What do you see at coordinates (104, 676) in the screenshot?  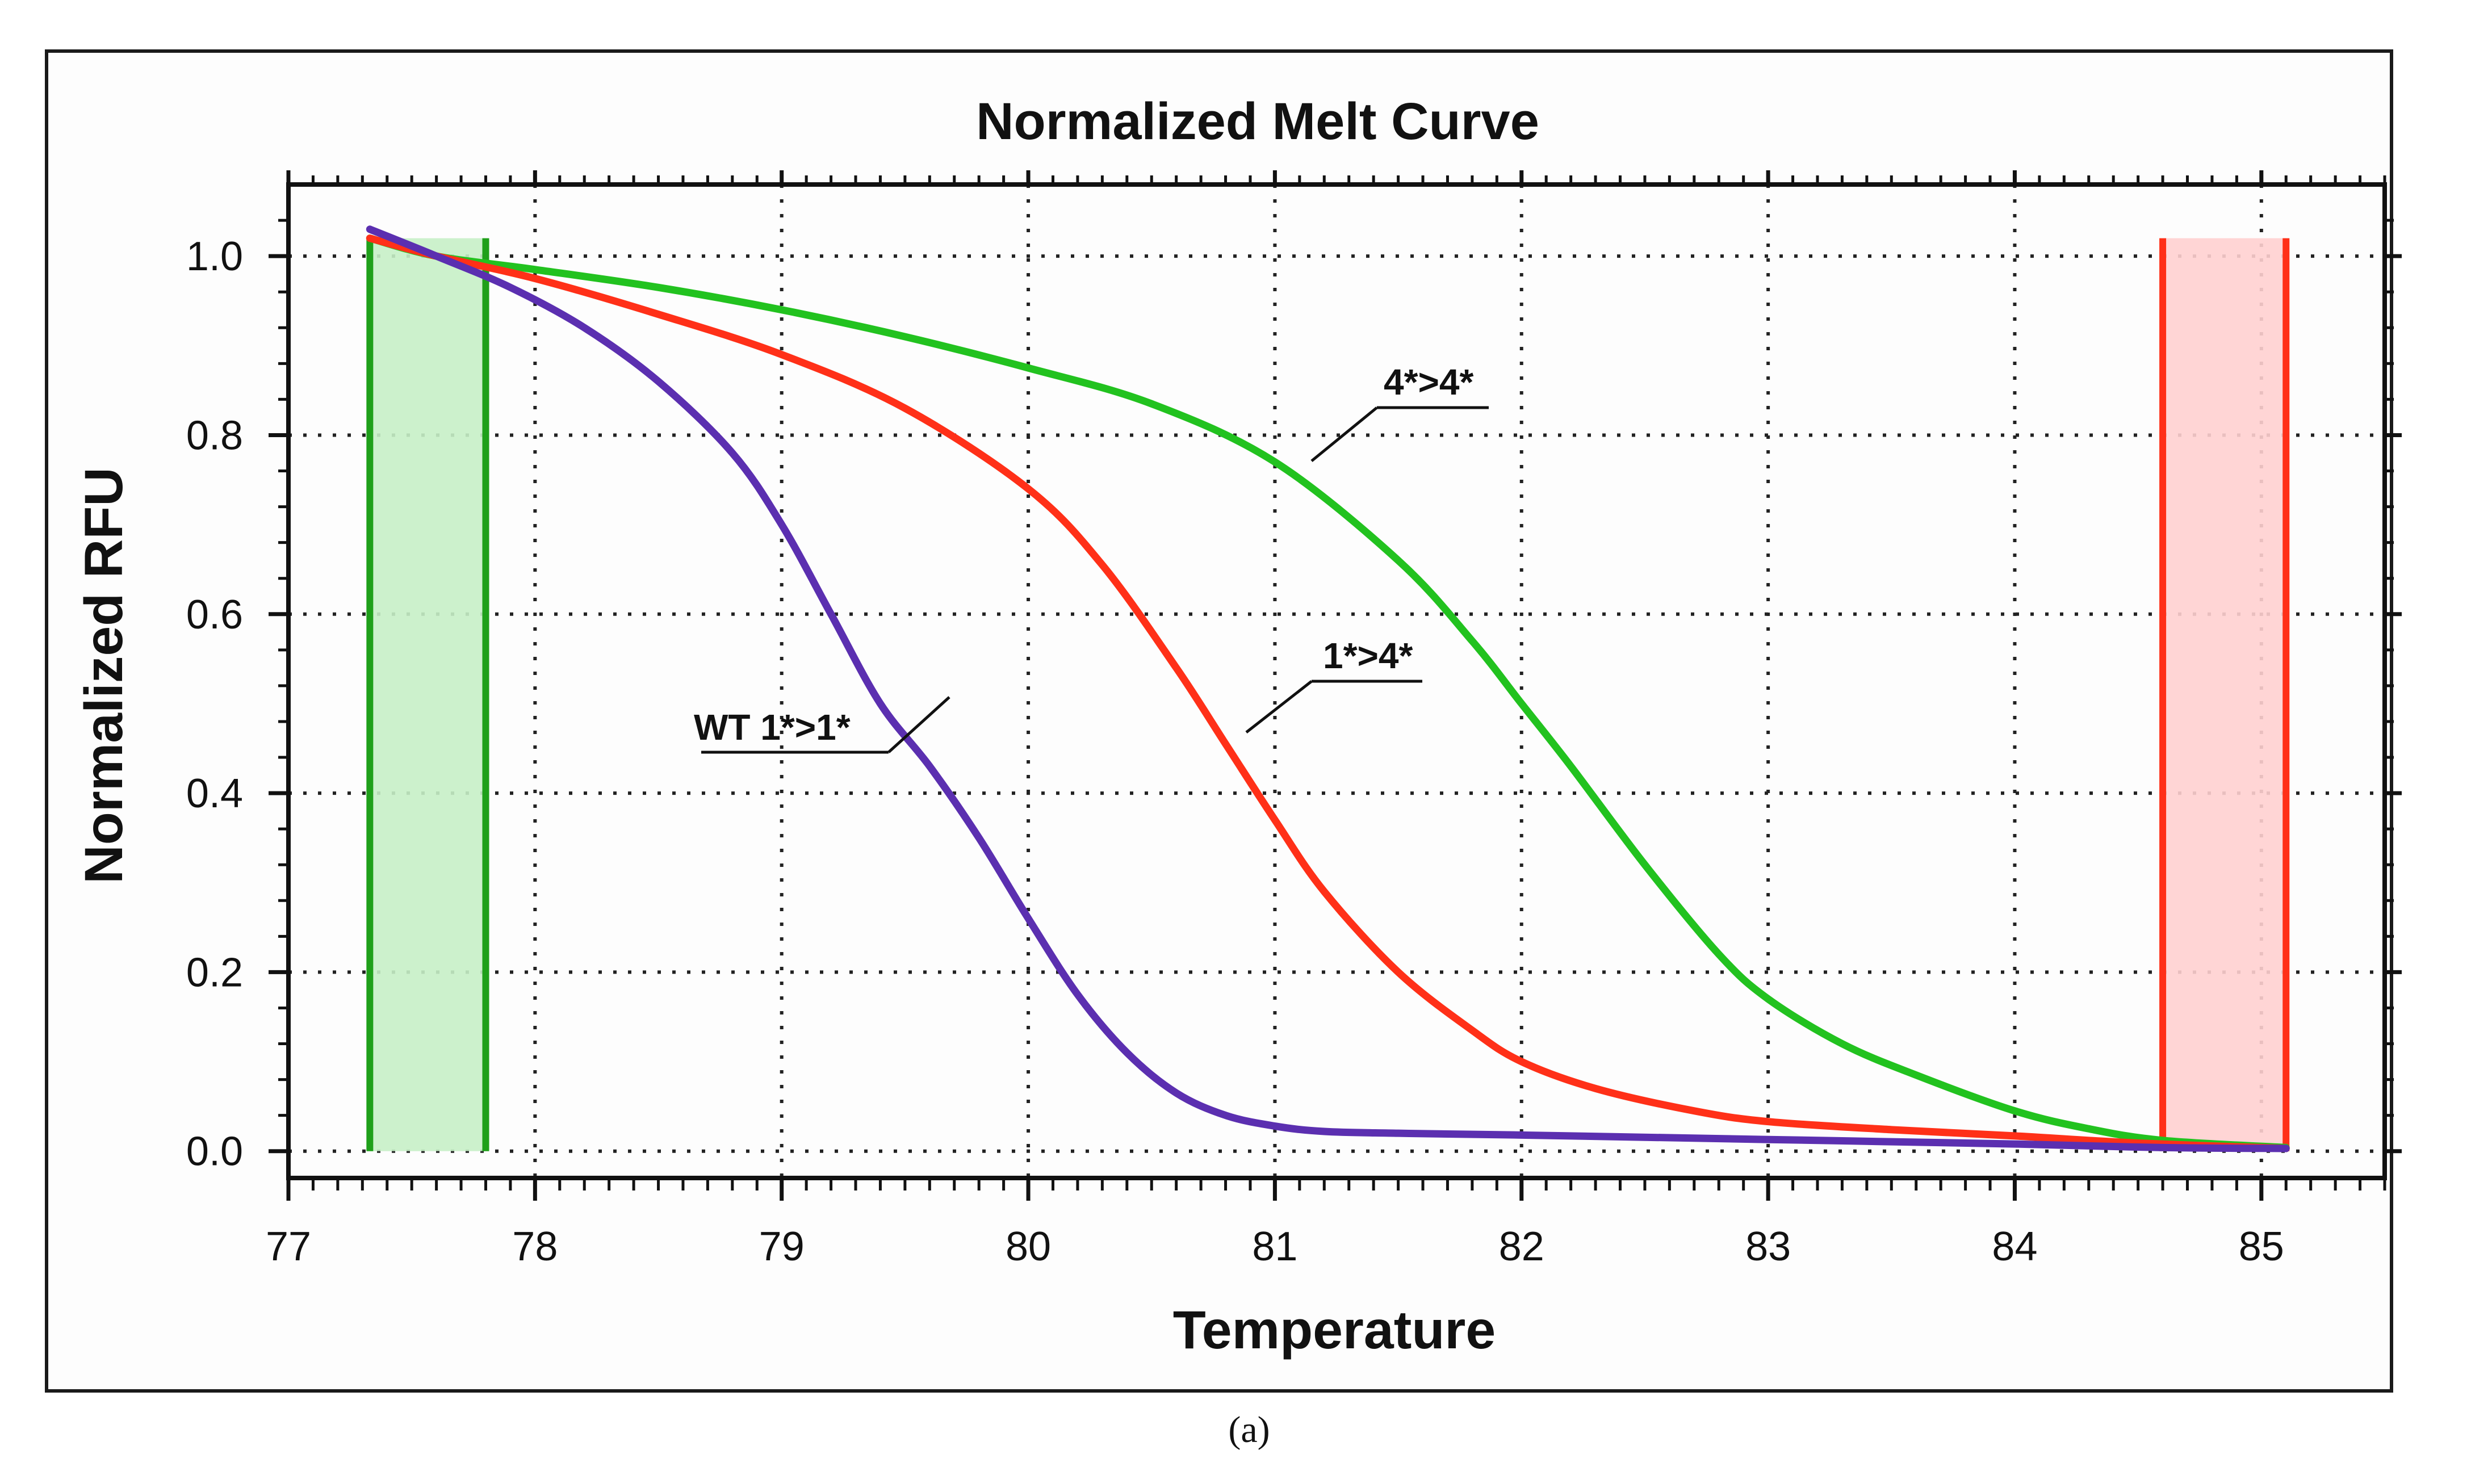 I see `y-axis-title: Normalized RFU` at bounding box center [104, 676].